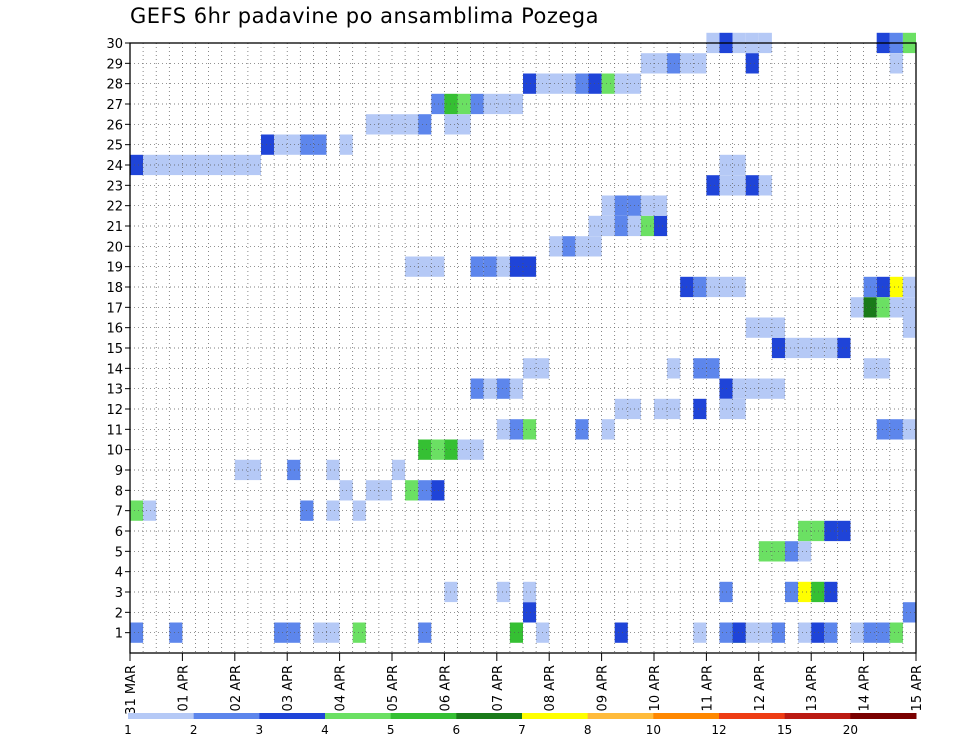  What do you see at coordinates (760, 688) in the screenshot?
I see `x-tick-label: 12 APR` at bounding box center [760, 688].